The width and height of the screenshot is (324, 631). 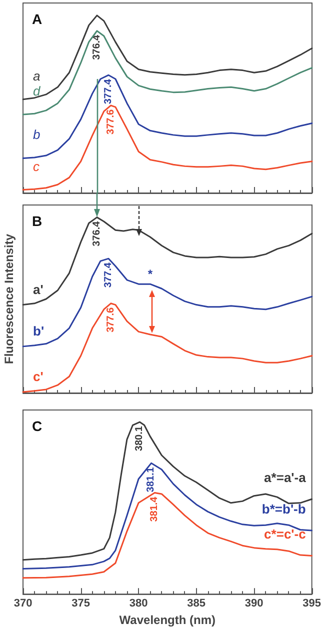 What do you see at coordinates (81, 604) in the screenshot?
I see `x-tick-label: 375` at bounding box center [81, 604].